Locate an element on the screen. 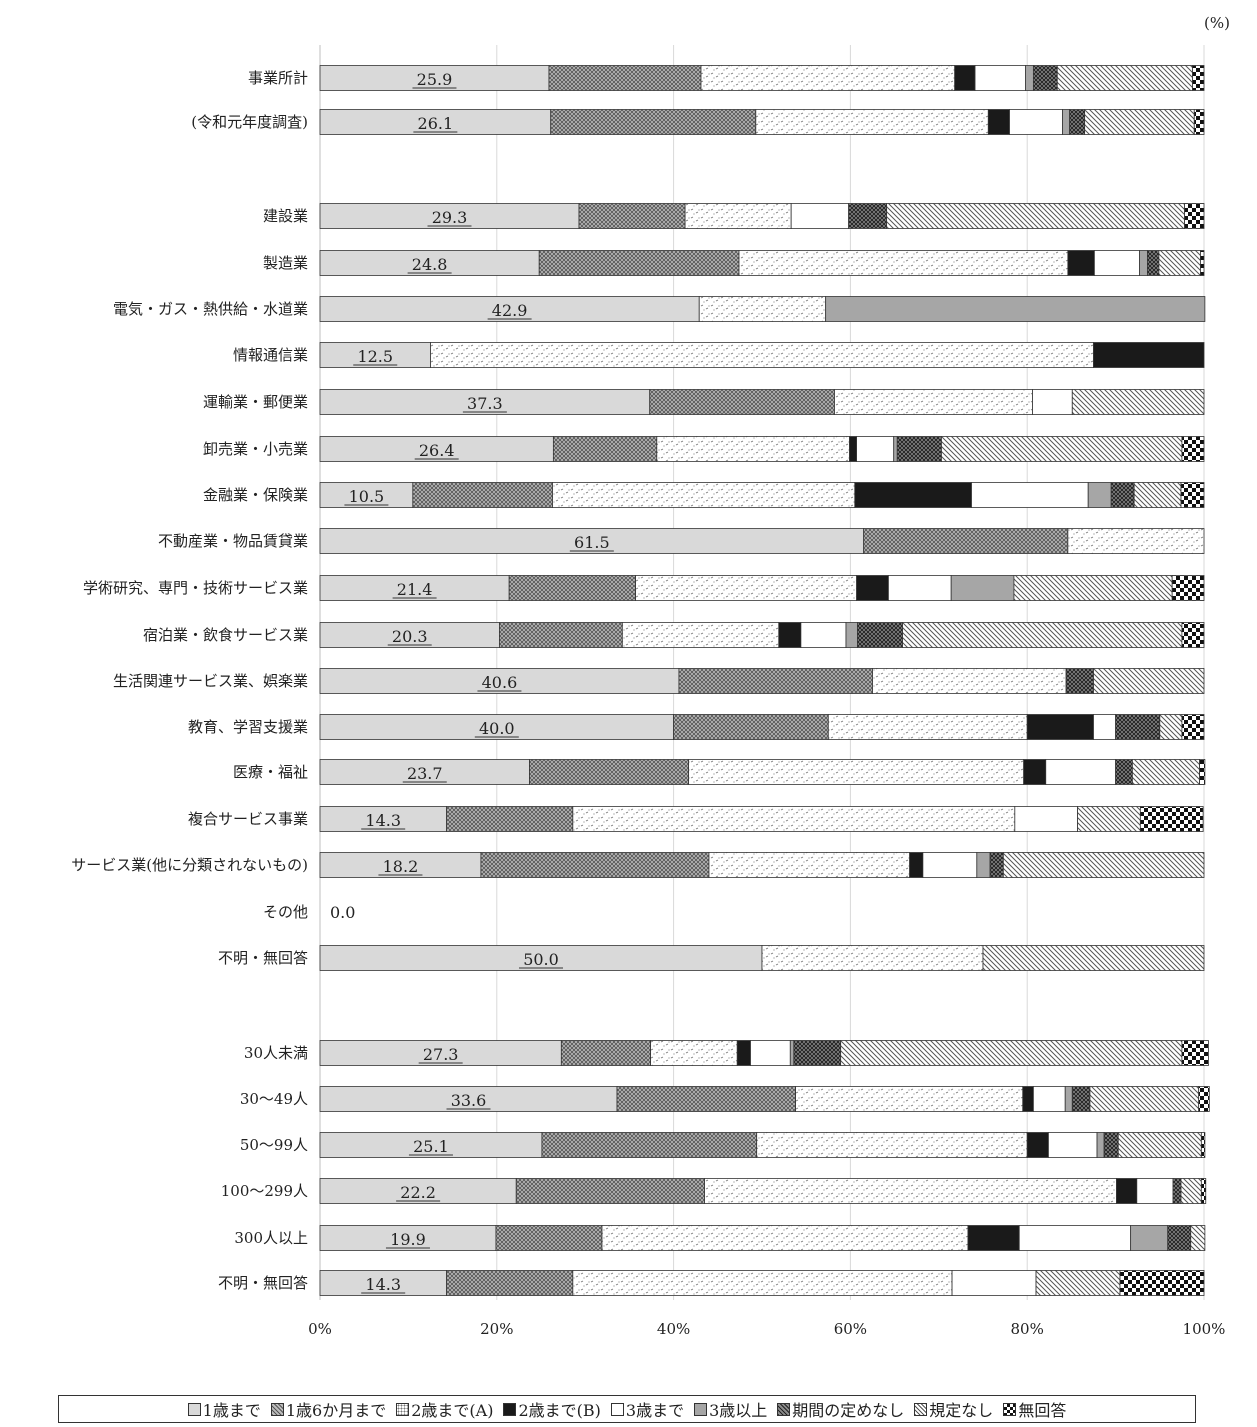 The width and height of the screenshot is (1257, 1427). value-label: 27.3 is located at coordinates (441, 1054).